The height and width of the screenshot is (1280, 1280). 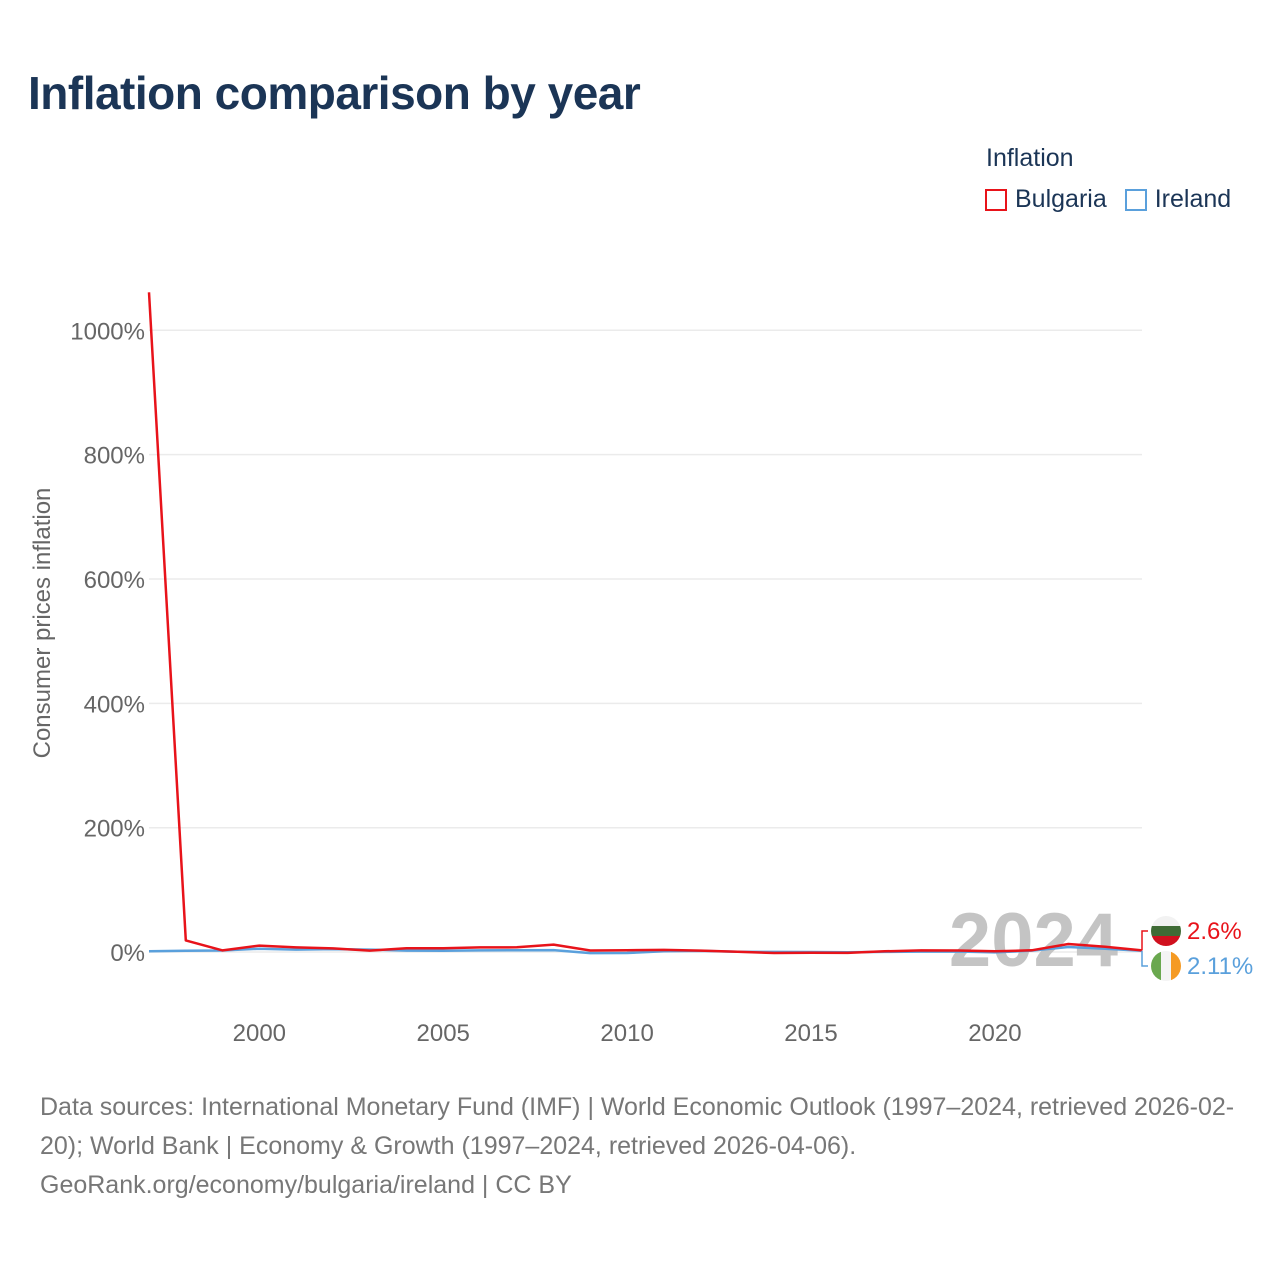 What do you see at coordinates (1144, 958) in the screenshot?
I see `end-connector-ireland` at bounding box center [1144, 958].